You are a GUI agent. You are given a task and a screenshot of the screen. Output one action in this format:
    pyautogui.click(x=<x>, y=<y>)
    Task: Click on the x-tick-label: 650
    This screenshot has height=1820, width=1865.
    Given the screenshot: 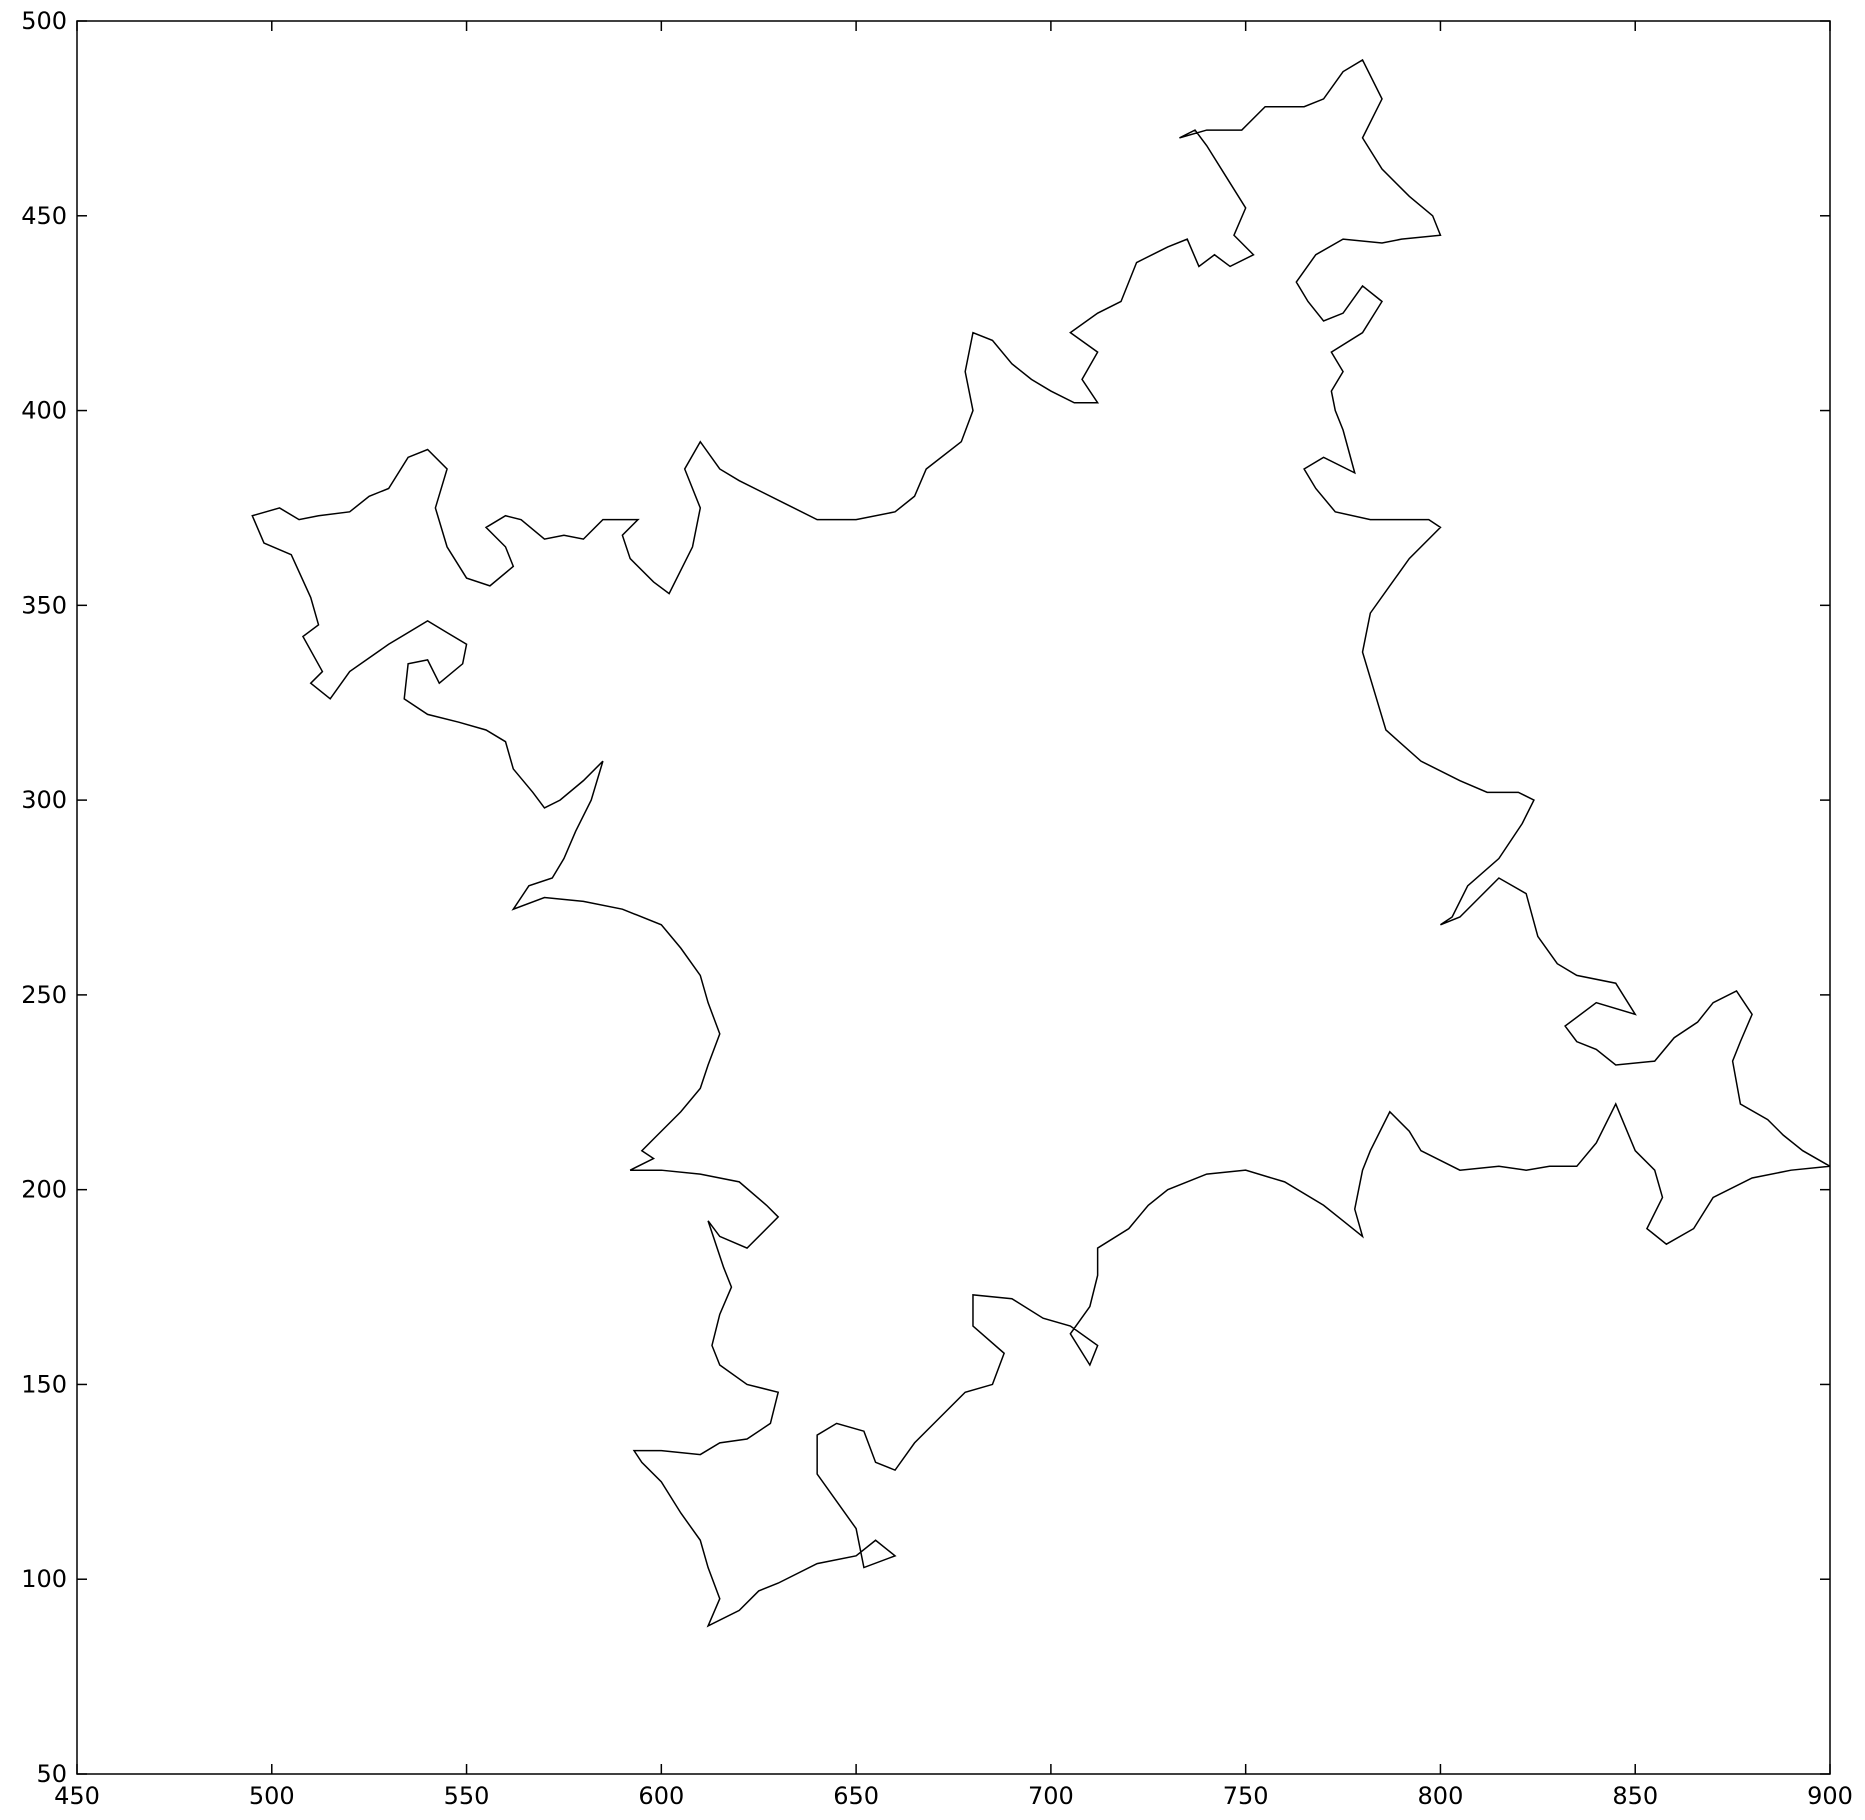 What is the action you would take?
    pyautogui.click(x=856, y=1796)
    